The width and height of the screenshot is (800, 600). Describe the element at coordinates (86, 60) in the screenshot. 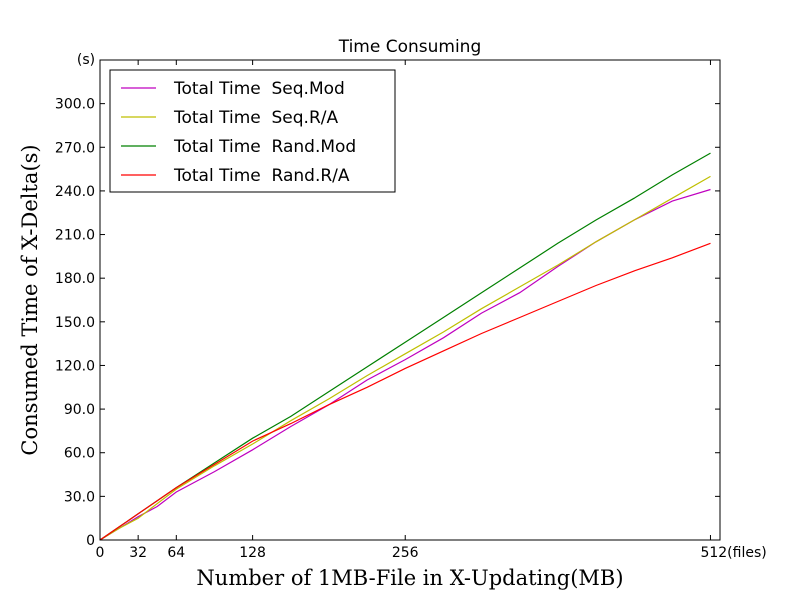

I see `y-unit-label: (s)` at that location.